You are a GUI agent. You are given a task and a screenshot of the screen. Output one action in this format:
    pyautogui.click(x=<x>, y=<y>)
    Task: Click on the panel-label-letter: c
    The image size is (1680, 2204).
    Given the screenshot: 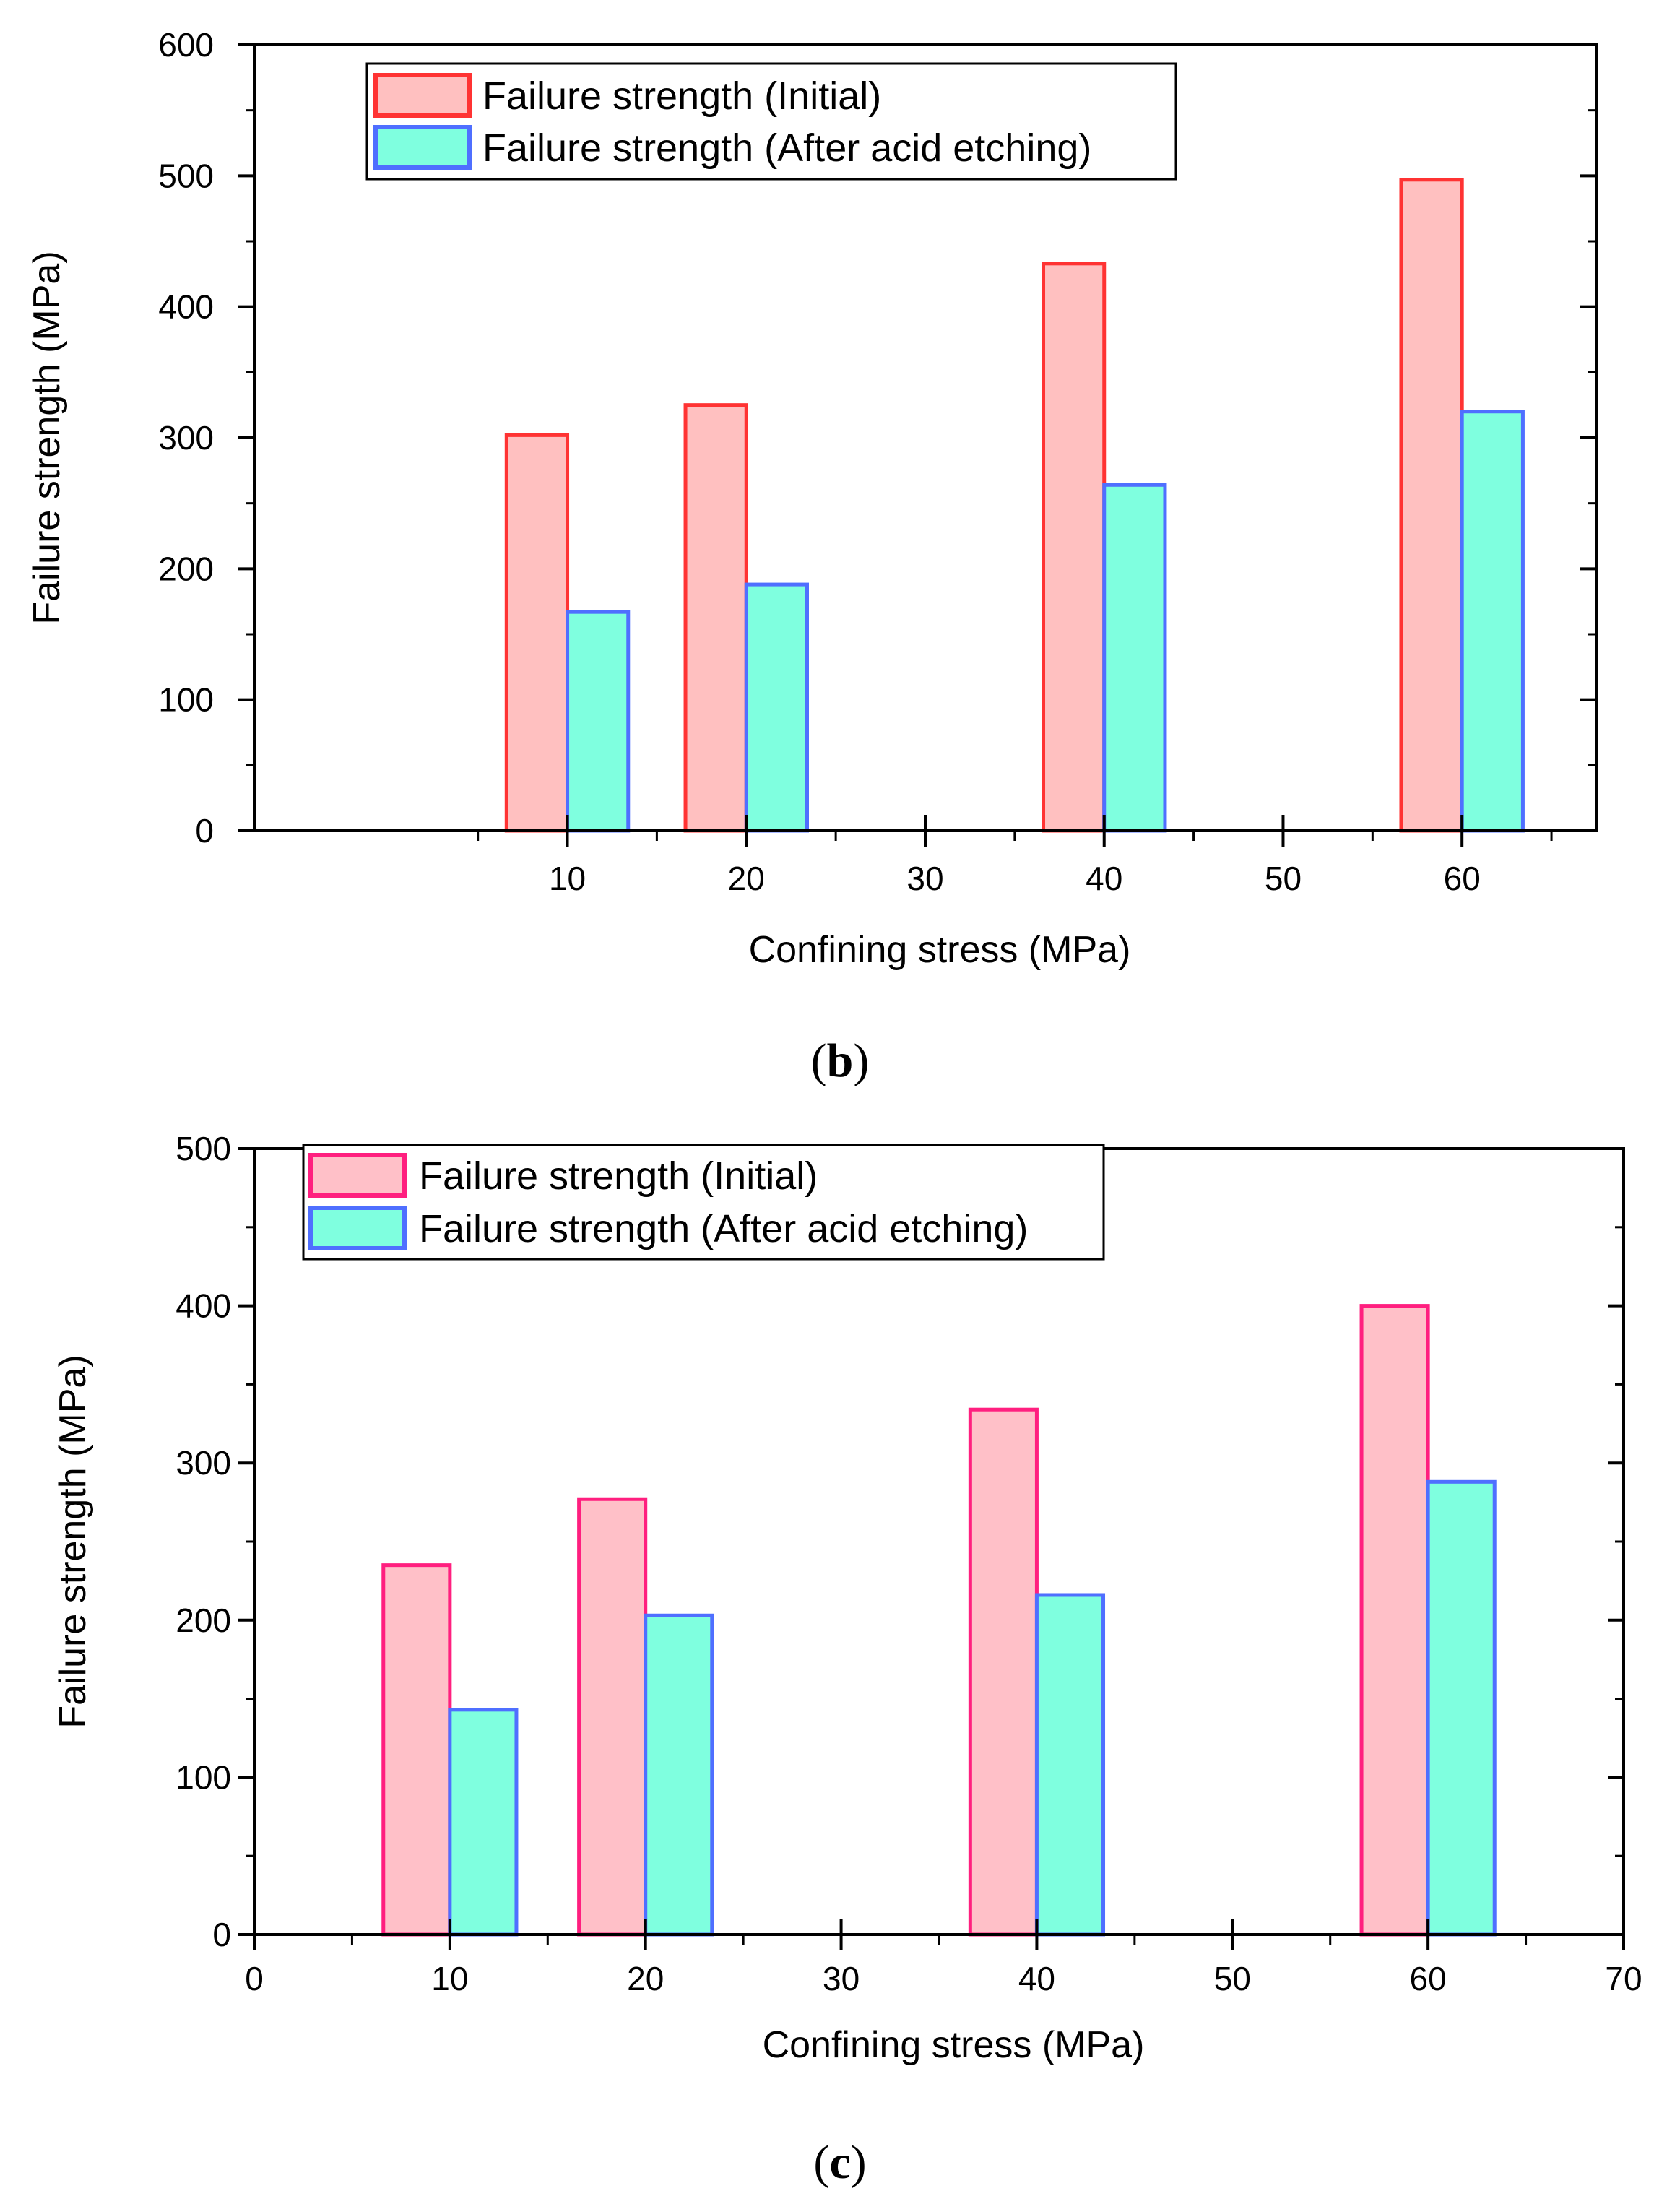 What is the action you would take?
    pyautogui.click(x=839, y=2162)
    